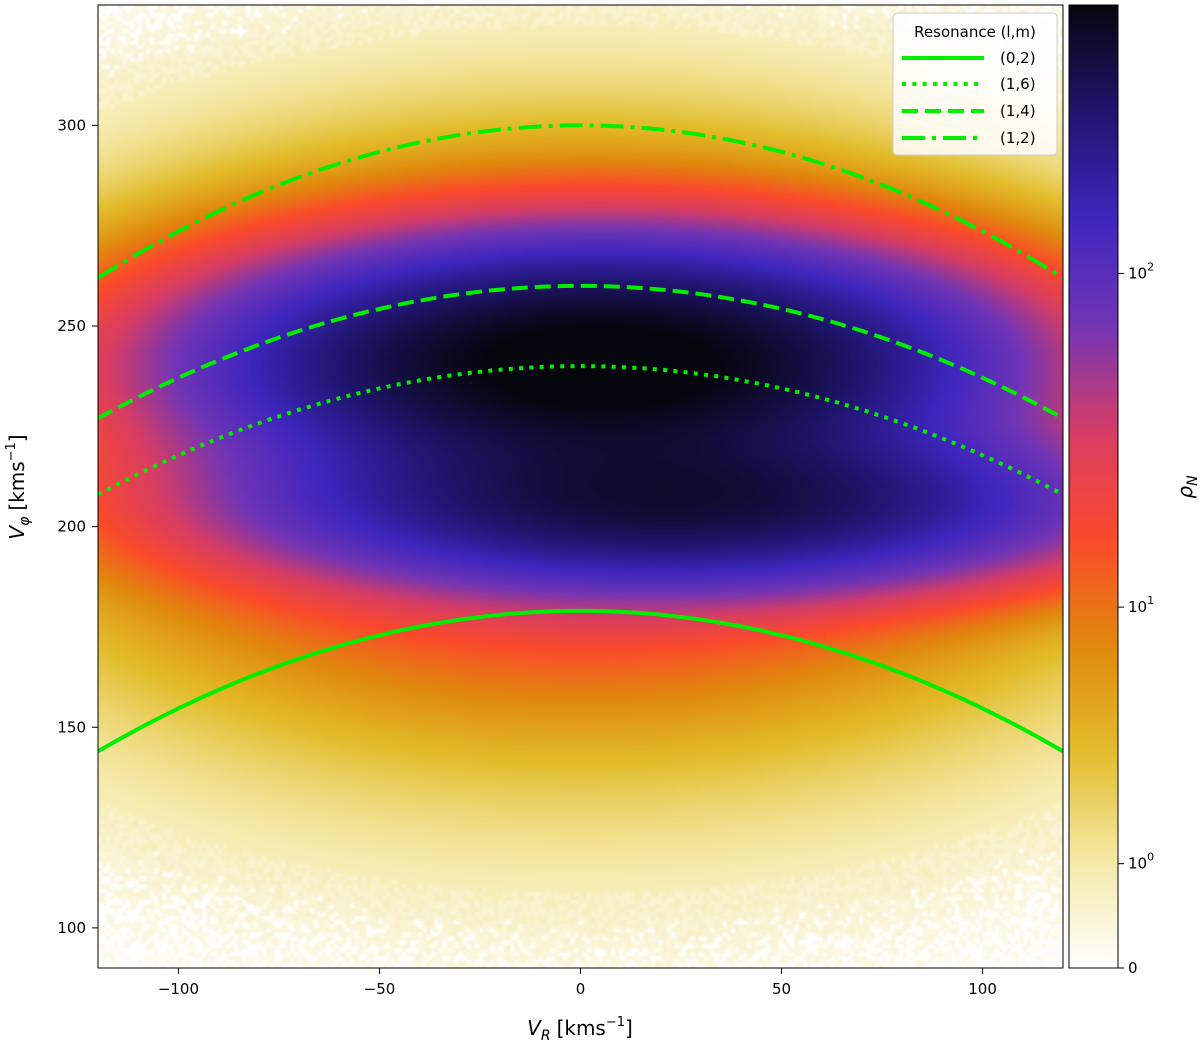 The height and width of the screenshot is (1044, 1200). I want to click on colorbar-ticks: 0 100 10¹ 10², so click(1136, 618).